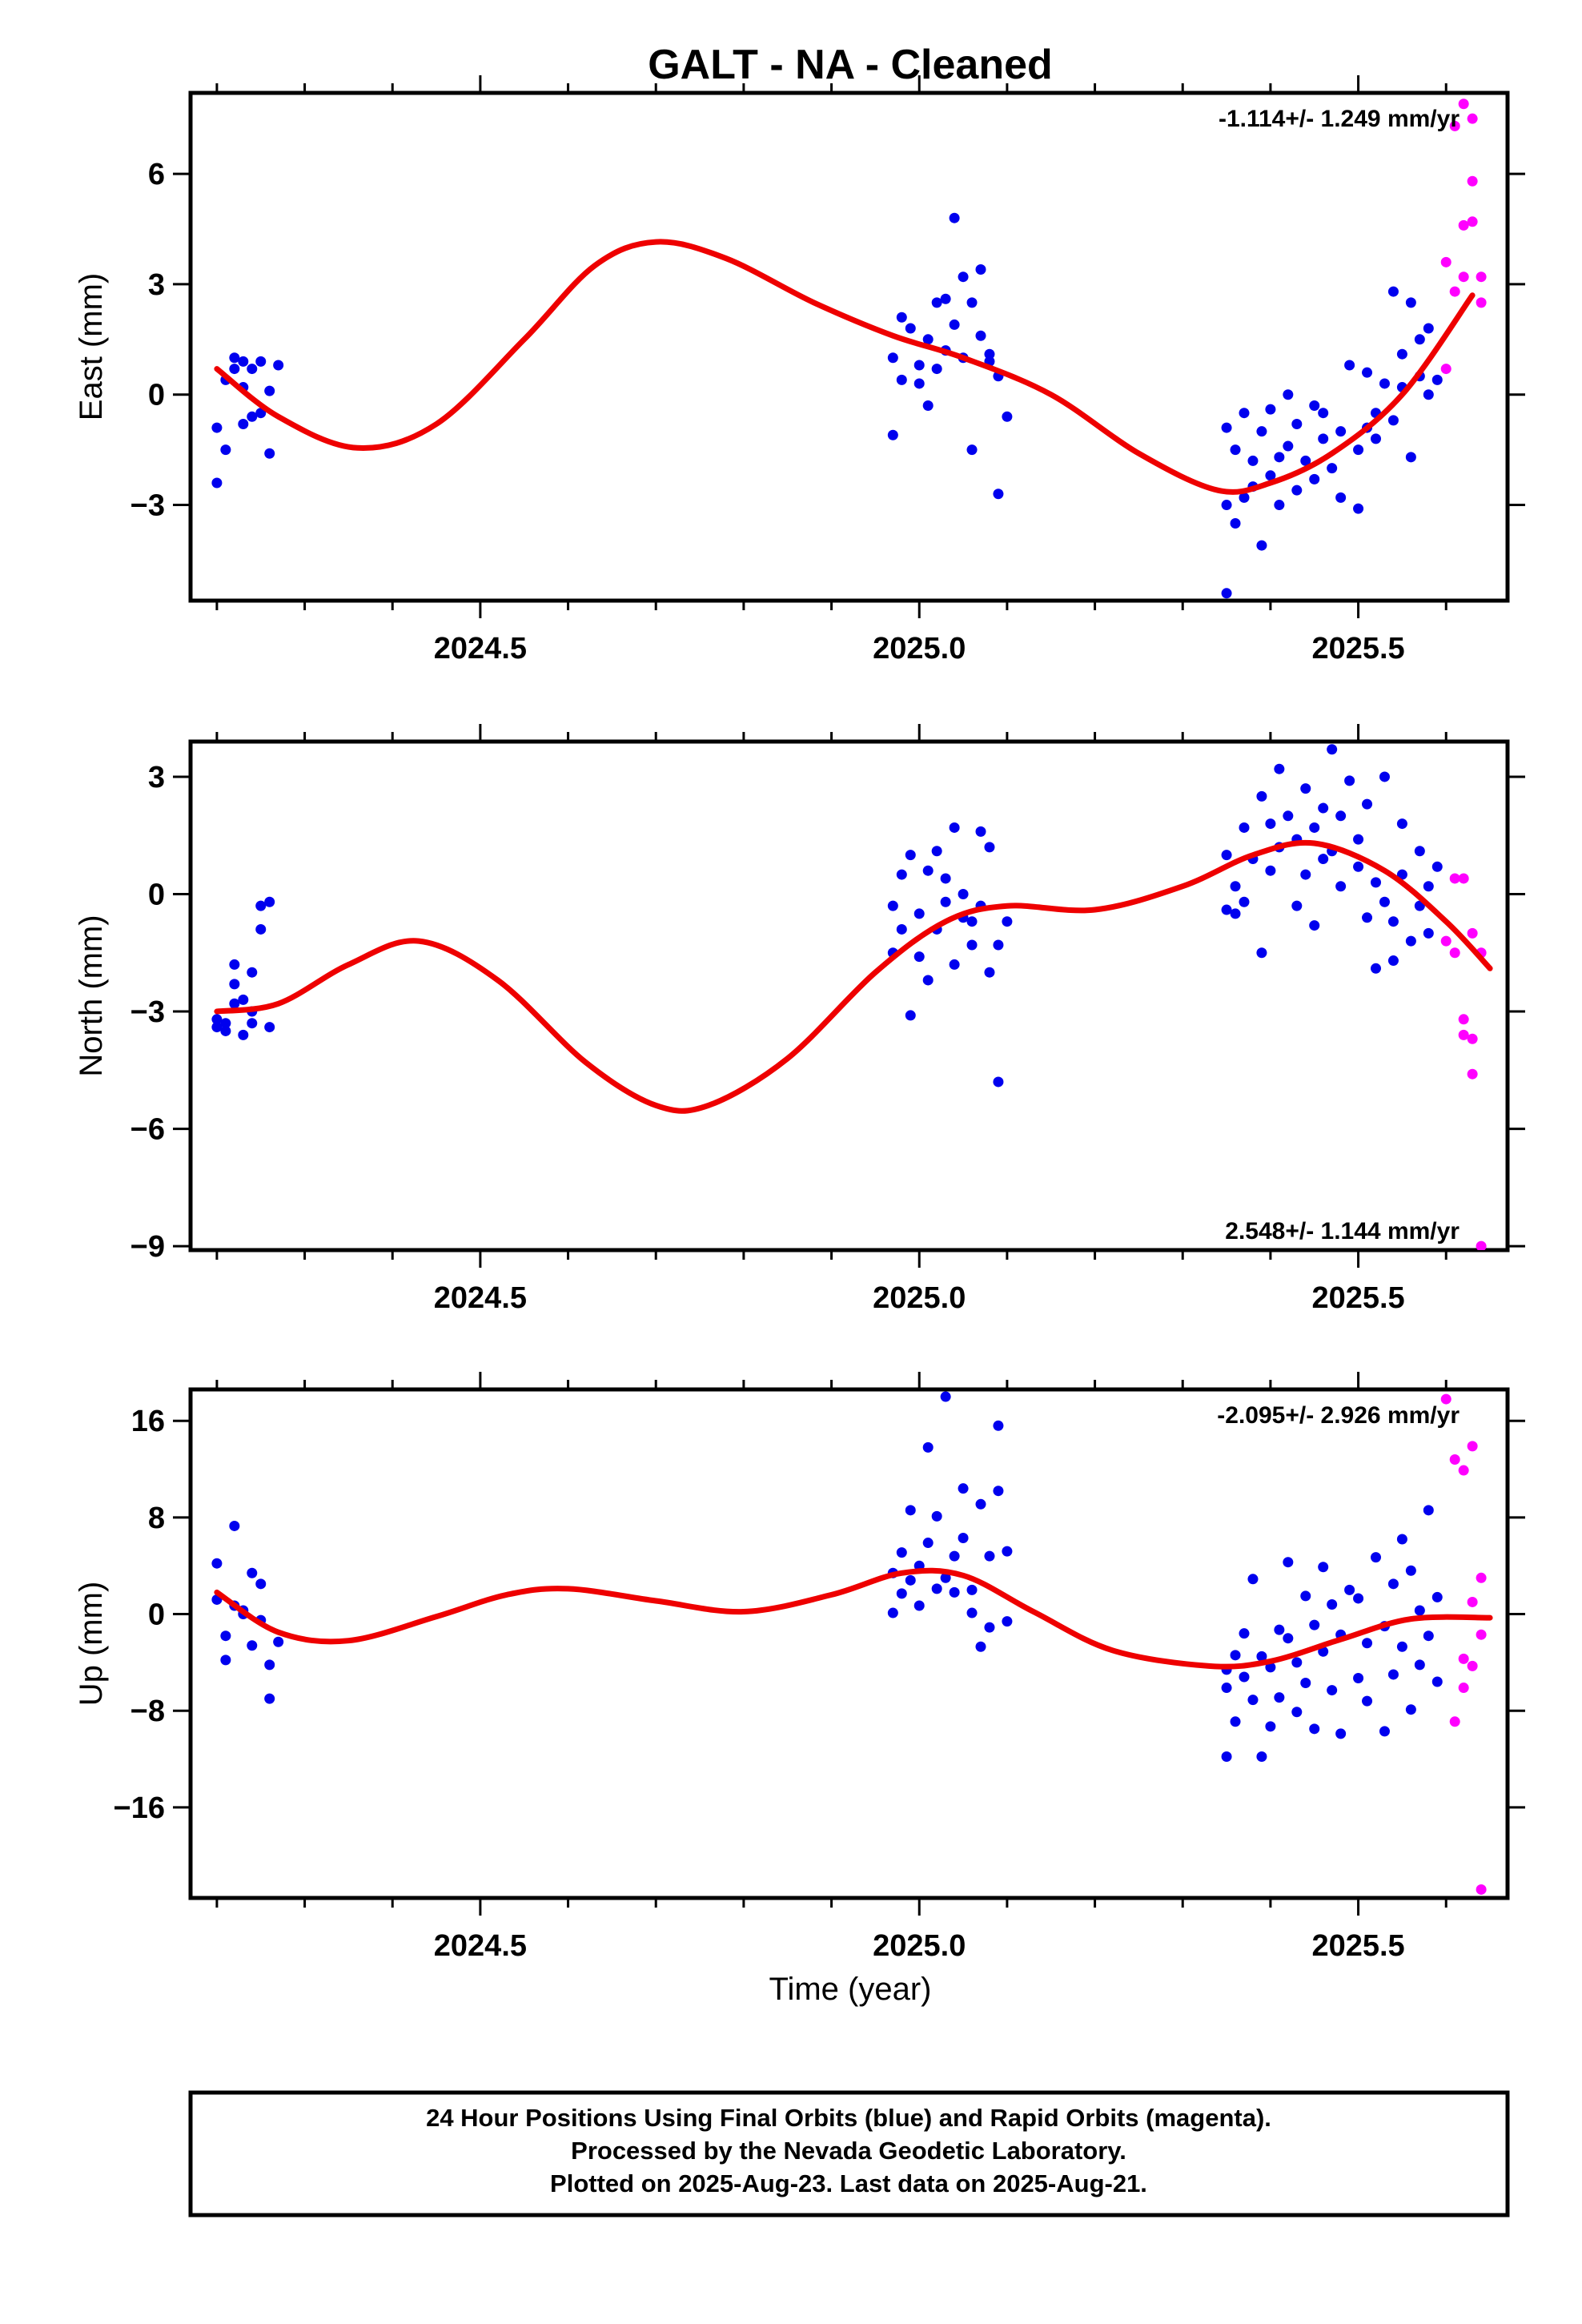  What do you see at coordinates (920, 648) in the screenshot?
I see `east-x-tick-label: 2025.0` at bounding box center [920, 648].